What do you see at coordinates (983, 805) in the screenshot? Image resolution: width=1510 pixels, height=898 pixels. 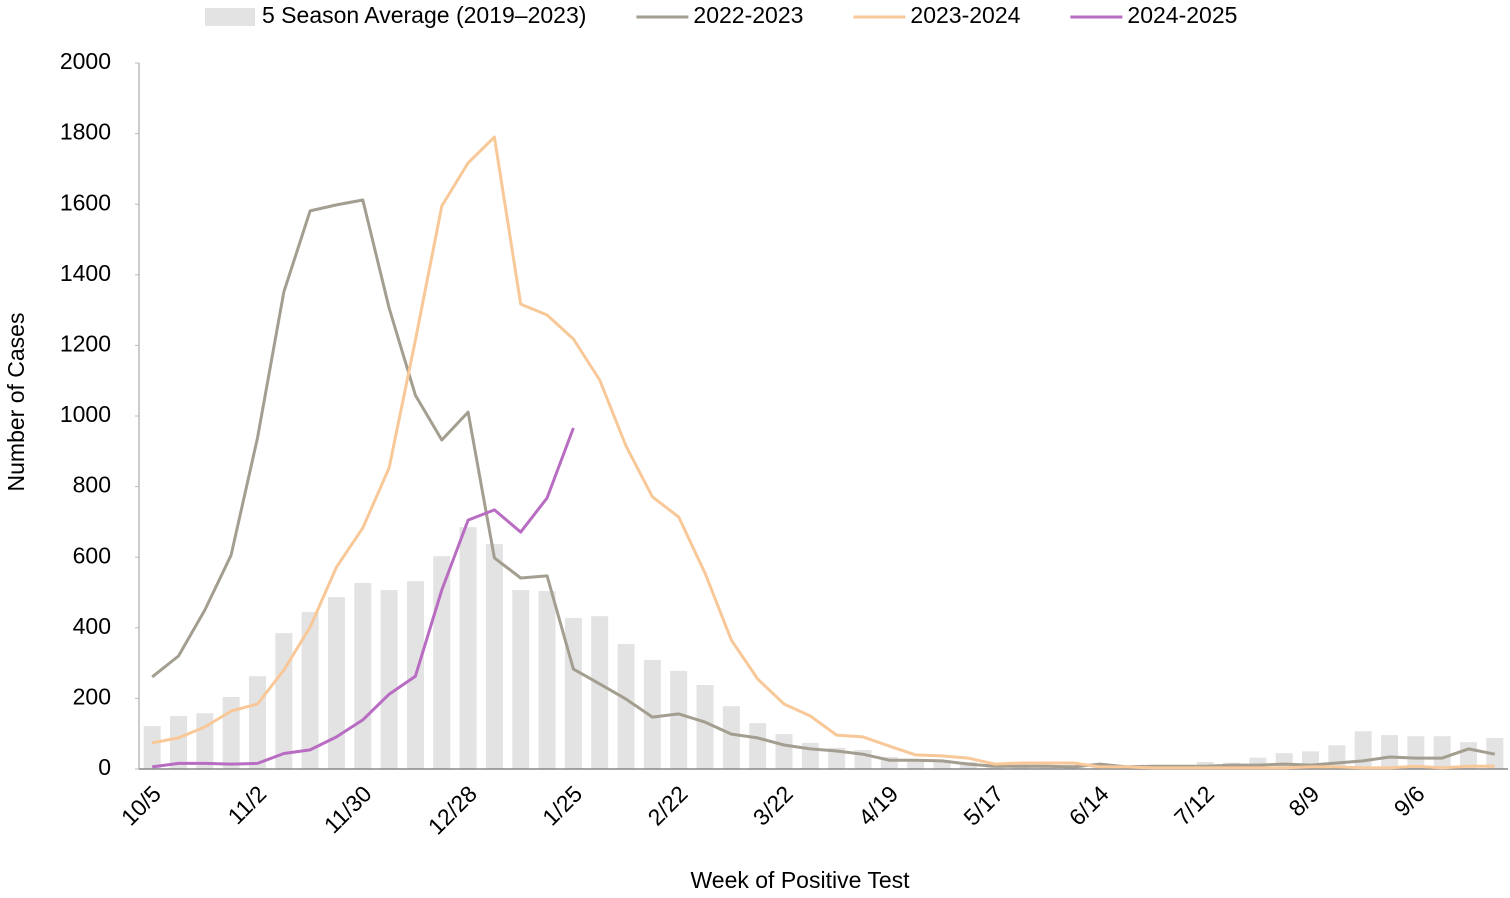 I see `x-tick-label: 5/17` at bounding box center [983, 805].